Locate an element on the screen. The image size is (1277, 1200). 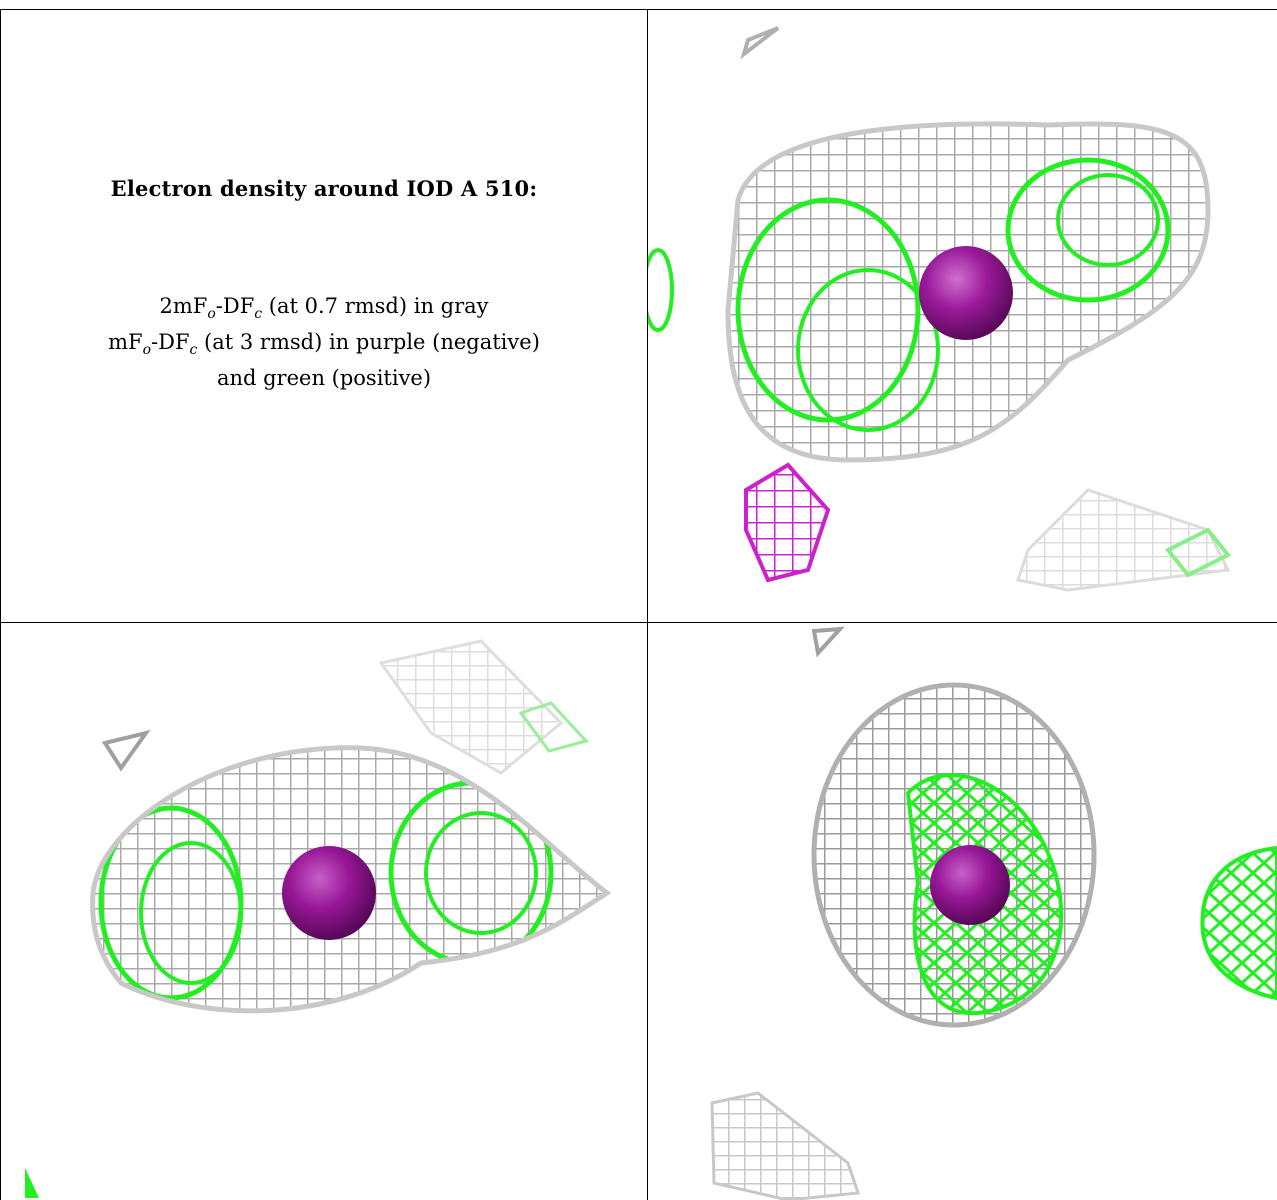
table-center-border is located at coordinates (647, 604).